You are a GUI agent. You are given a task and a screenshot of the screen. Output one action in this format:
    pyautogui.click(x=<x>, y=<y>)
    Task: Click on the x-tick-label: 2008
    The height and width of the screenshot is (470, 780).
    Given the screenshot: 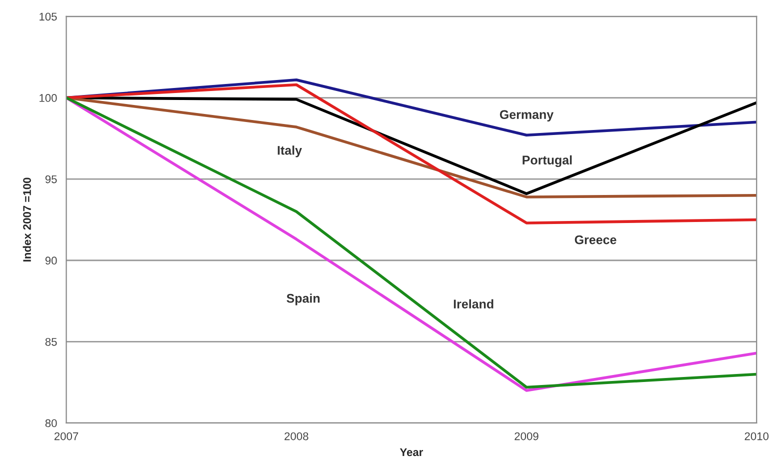 What is the action you would take?
    pyautogui.click(x=296, y=436)
    